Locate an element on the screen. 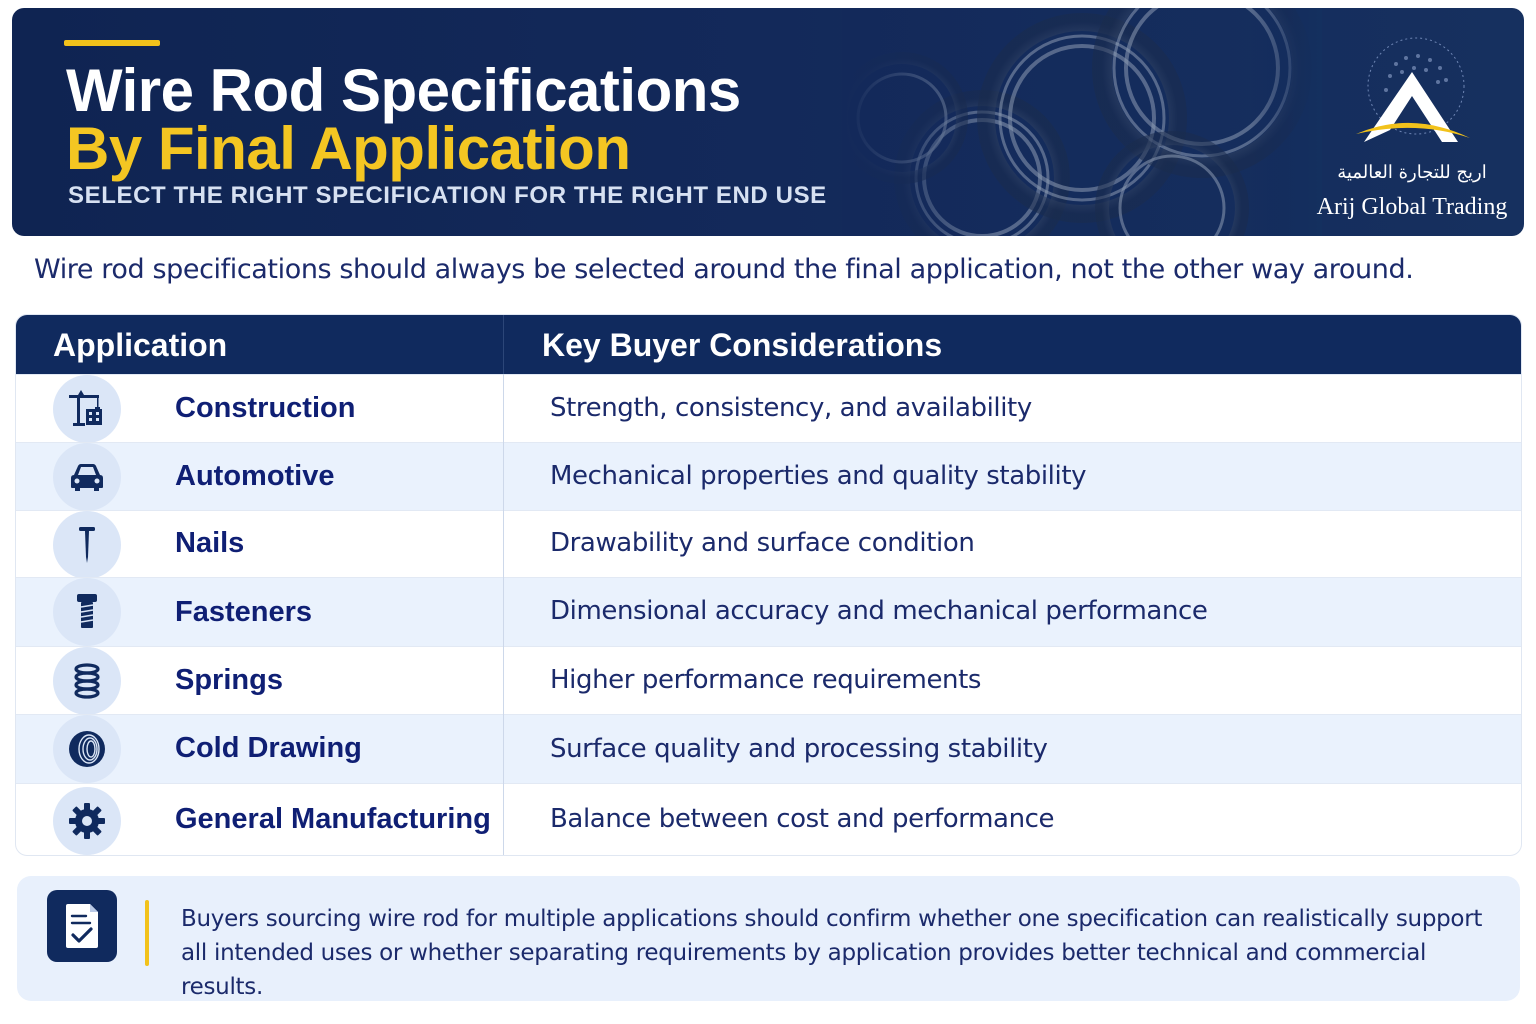  application-name: Fasteners is located at coordinates (244, 612).